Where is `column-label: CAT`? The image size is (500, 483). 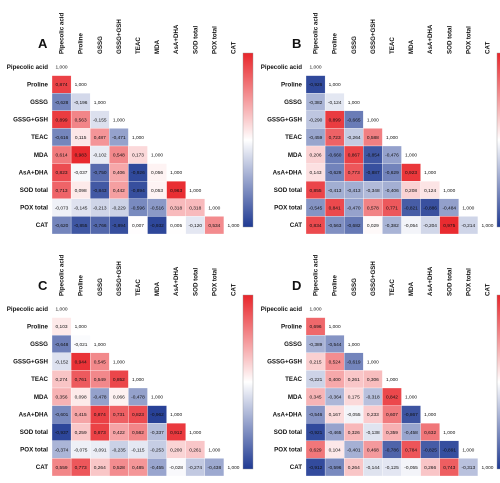 column-label: CAT is located at coordinates (487, 48).